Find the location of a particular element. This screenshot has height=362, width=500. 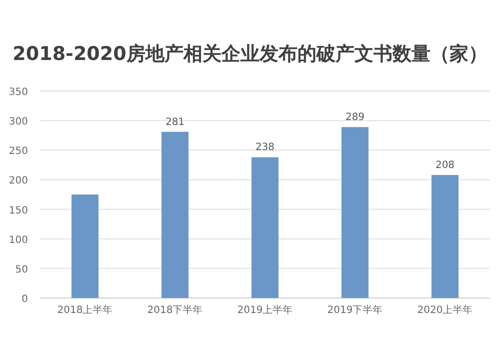

y-tick-label: 100 is located at coordinates (18, 240).